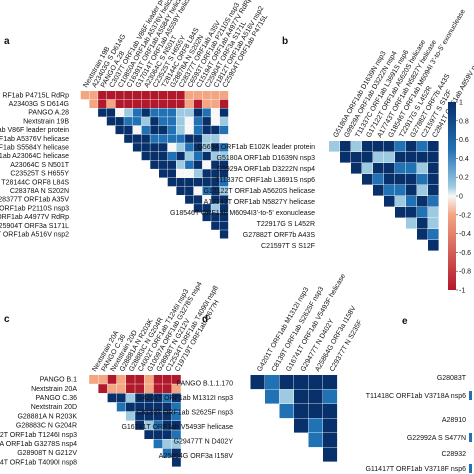  Describe the element at coordinates (260, 202) in the screenshot. I see `row-label-b: A17743T ORF1ab N5827Y helicase` at that location.